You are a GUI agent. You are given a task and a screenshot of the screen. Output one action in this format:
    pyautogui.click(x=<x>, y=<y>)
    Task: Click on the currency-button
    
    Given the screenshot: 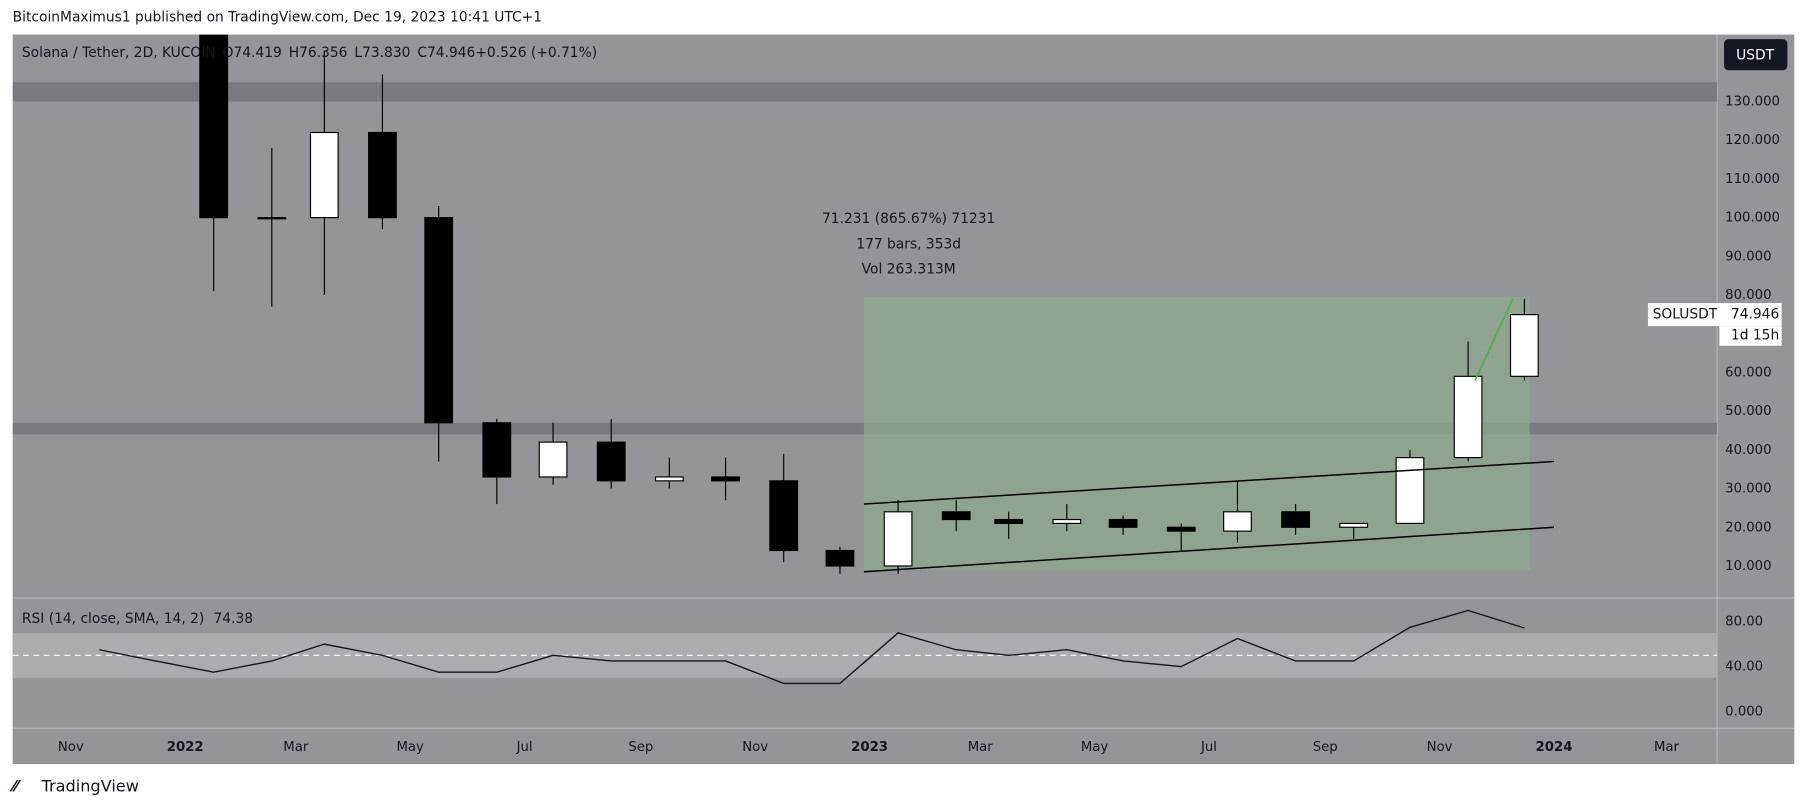 What is the action you would take?
    pyautogui.click(x=1756, y=55)
    